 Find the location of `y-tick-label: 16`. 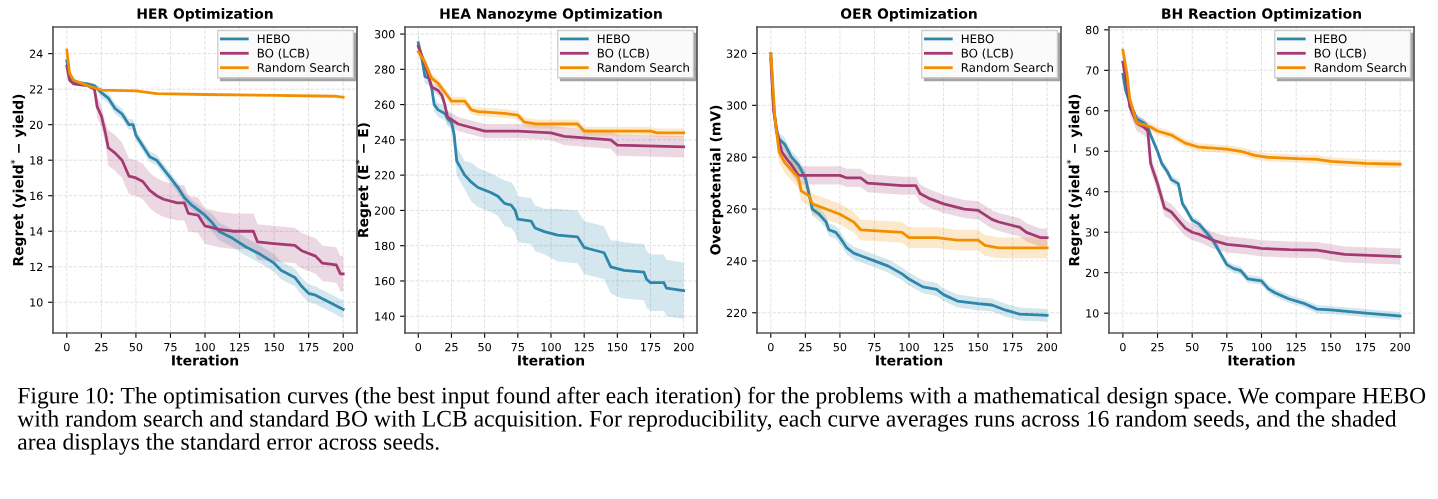

y-tick-label: 16 is located at coordinates (36, 196).